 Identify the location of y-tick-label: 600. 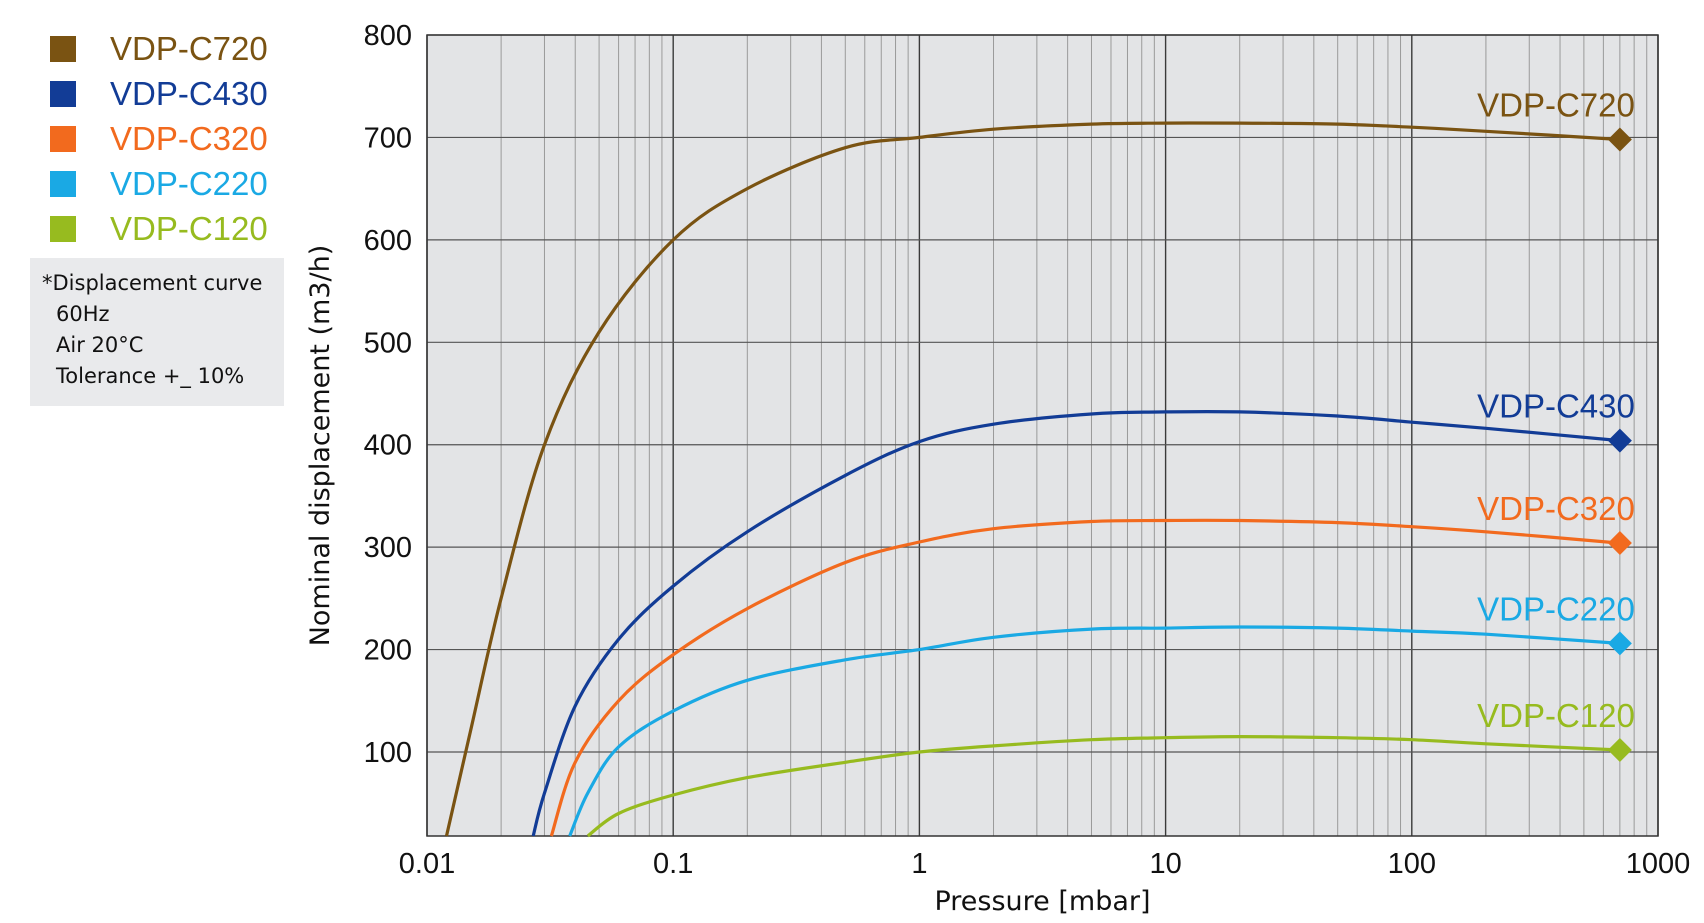
(388, 241).